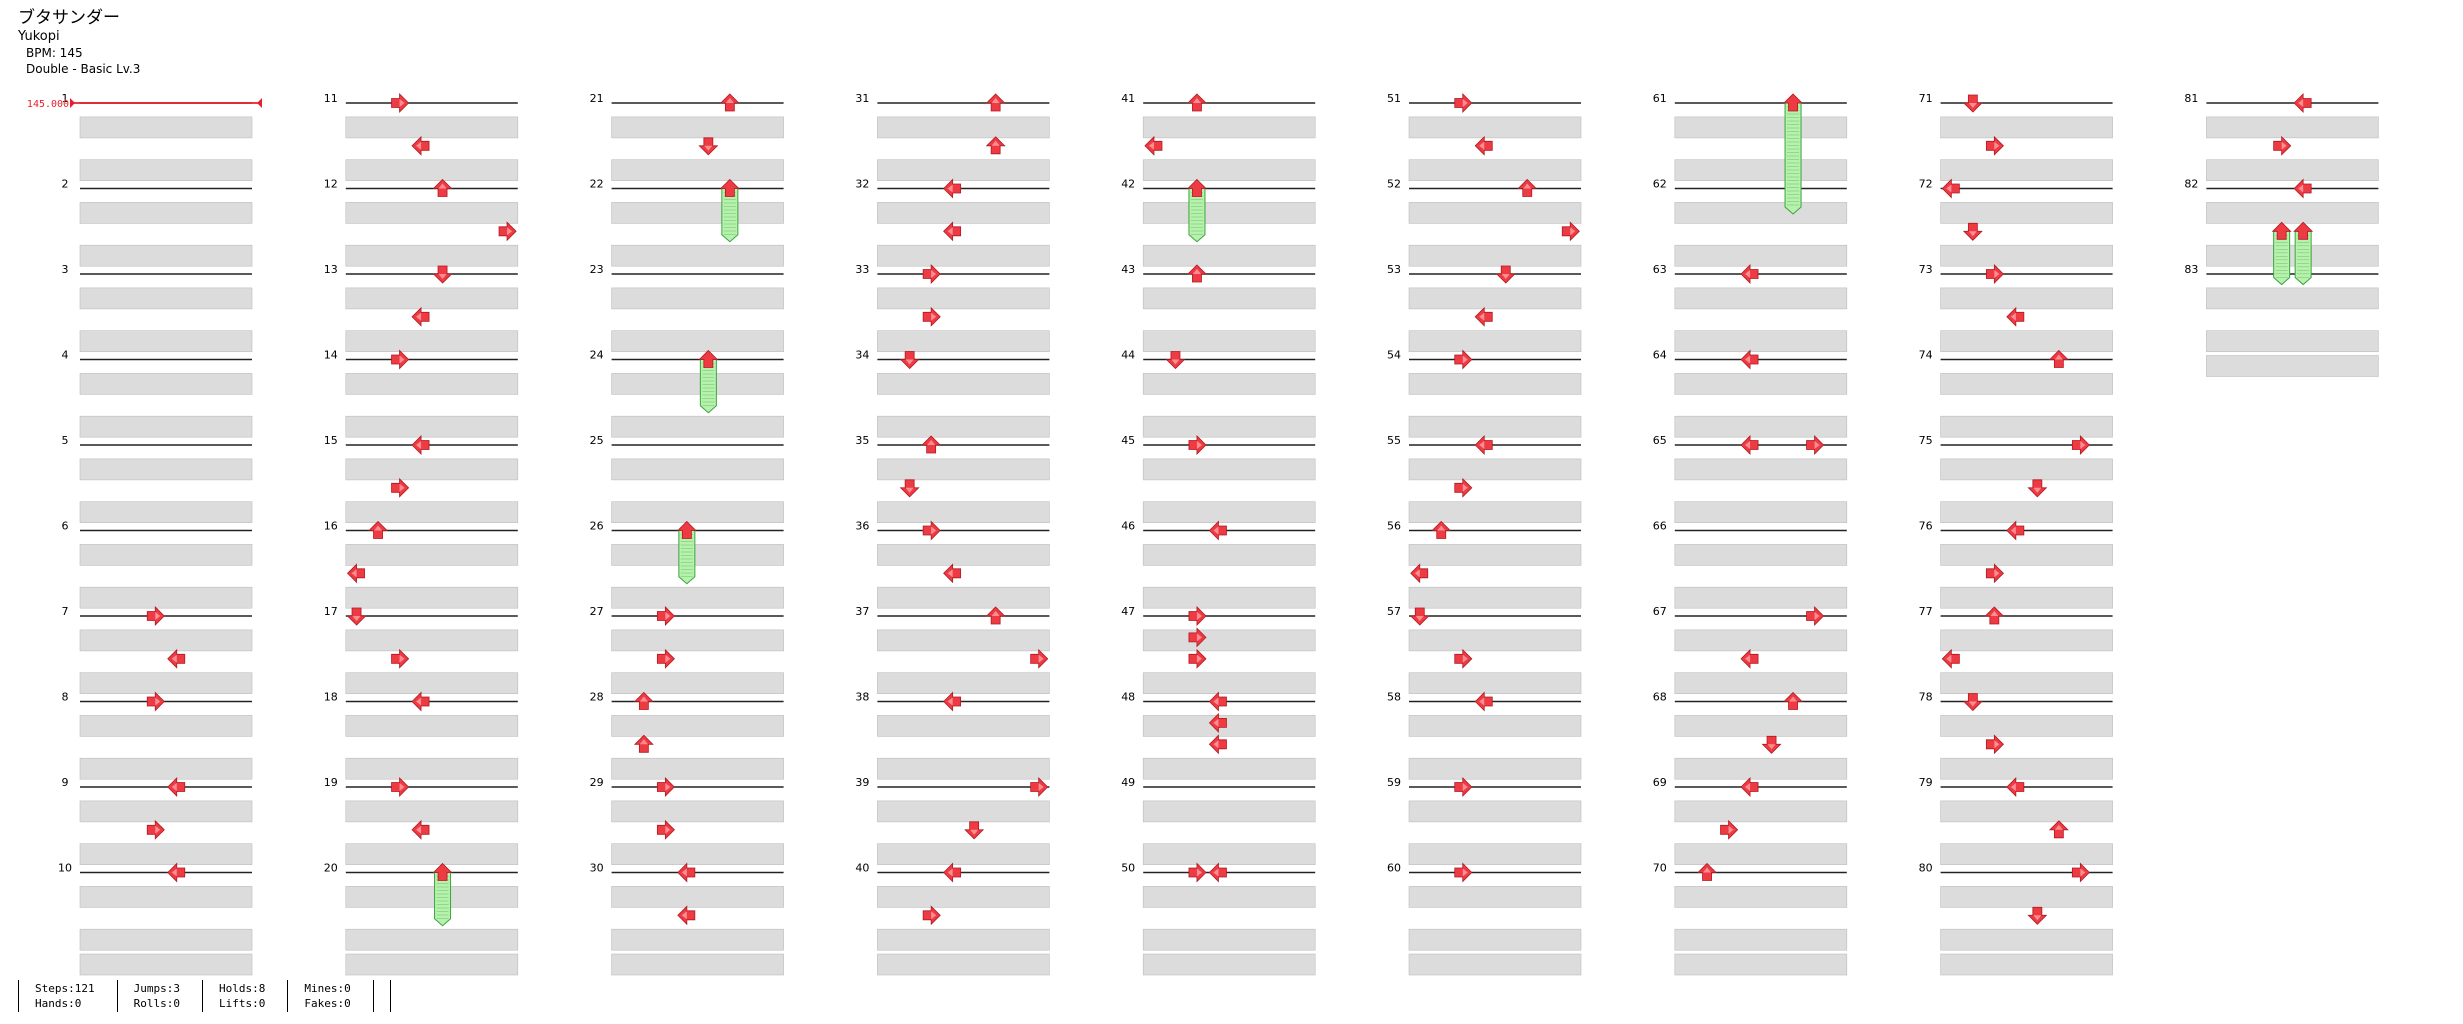 The width and height of the screenshot is (2463, 1024). Describe the element at coordinates (242, 988) in the screenshot. I see `stat-value: Holds:8` at that location.